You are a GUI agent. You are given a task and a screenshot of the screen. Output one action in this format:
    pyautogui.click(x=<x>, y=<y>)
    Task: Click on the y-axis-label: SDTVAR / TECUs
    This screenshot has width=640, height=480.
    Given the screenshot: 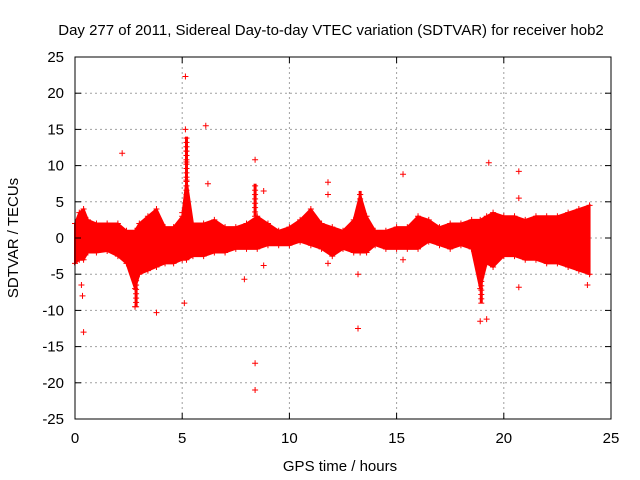 What is the action you would take?
    pyautogui.click(x=13, y=238)
    